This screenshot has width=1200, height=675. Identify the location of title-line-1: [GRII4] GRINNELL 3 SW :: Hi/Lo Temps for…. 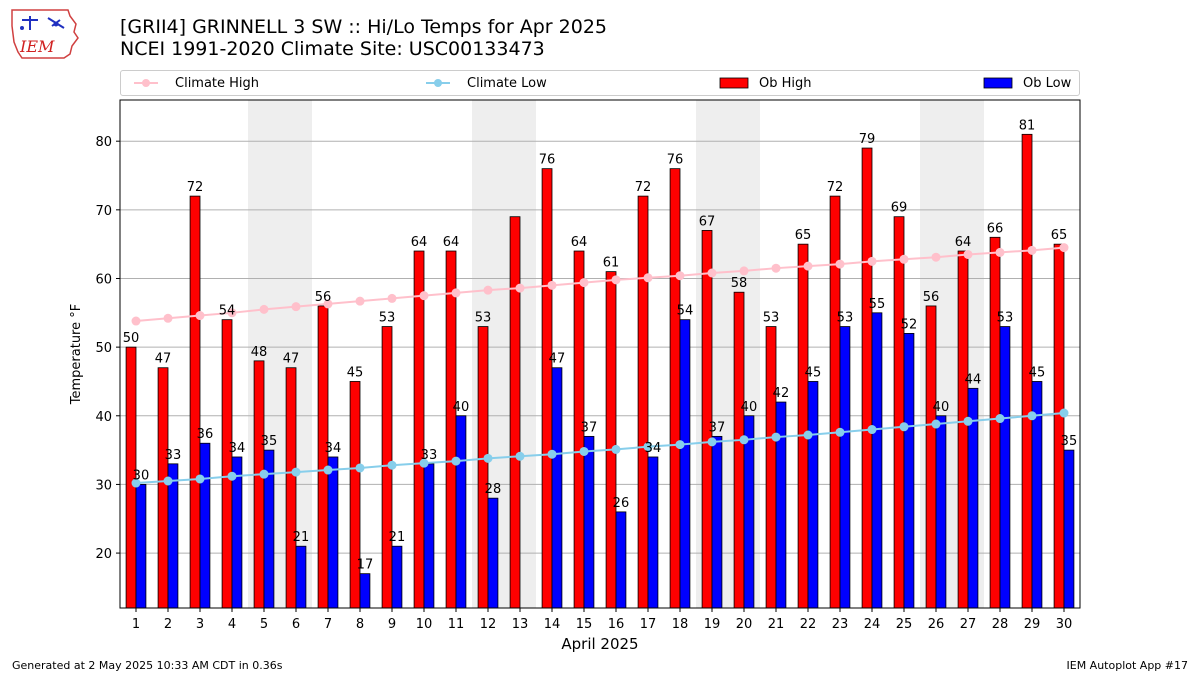
(363, 27).